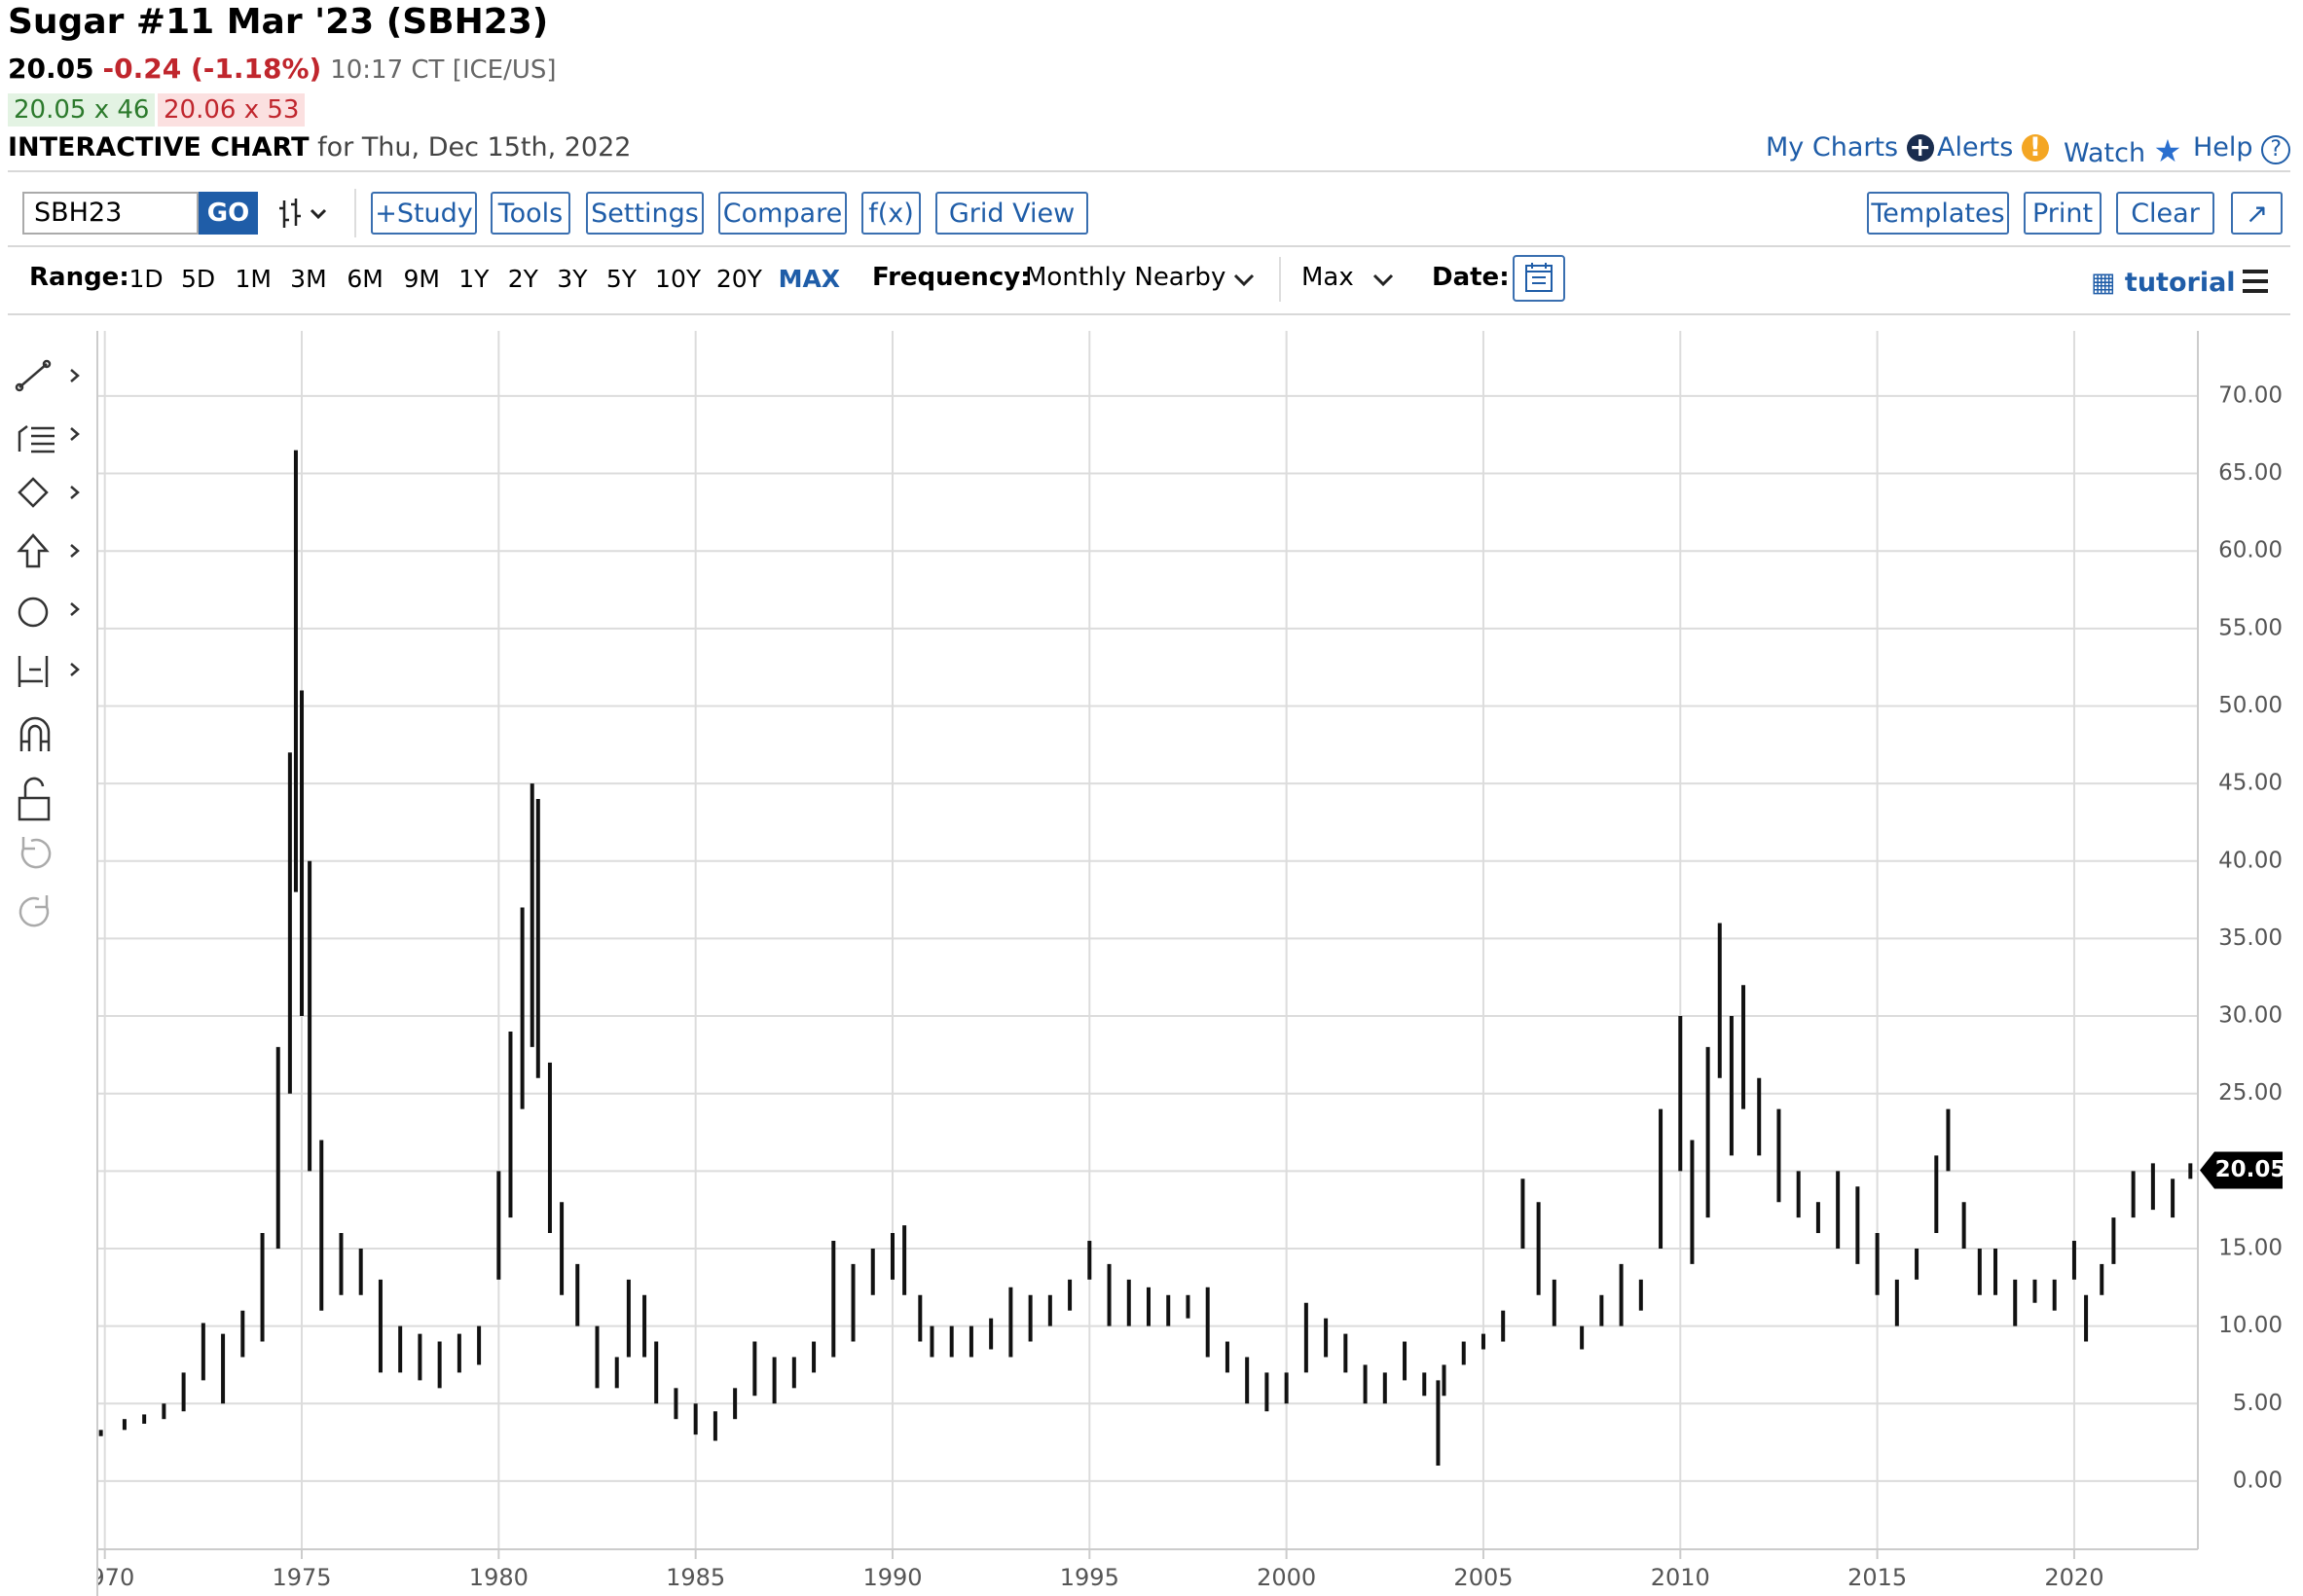 The height and width of the screenshot is (1596, 2303). I want to click on x-tick-label: 1995, so click(1090, 1577).